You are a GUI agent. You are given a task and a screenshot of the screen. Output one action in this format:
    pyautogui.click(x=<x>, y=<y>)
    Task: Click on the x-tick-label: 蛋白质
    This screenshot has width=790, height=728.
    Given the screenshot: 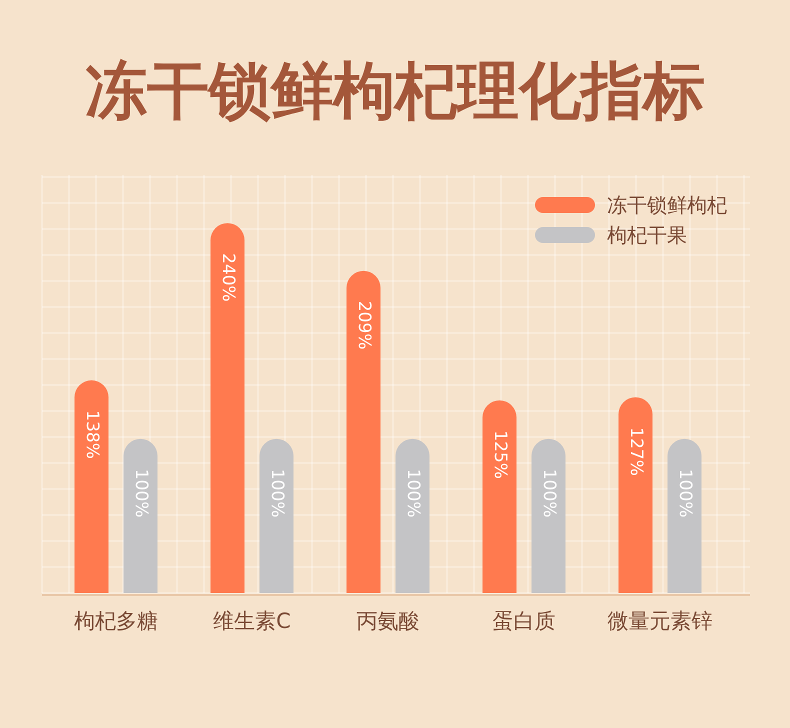 What is the action you would take?
    pyautogui.click(x=524, y=621)
    